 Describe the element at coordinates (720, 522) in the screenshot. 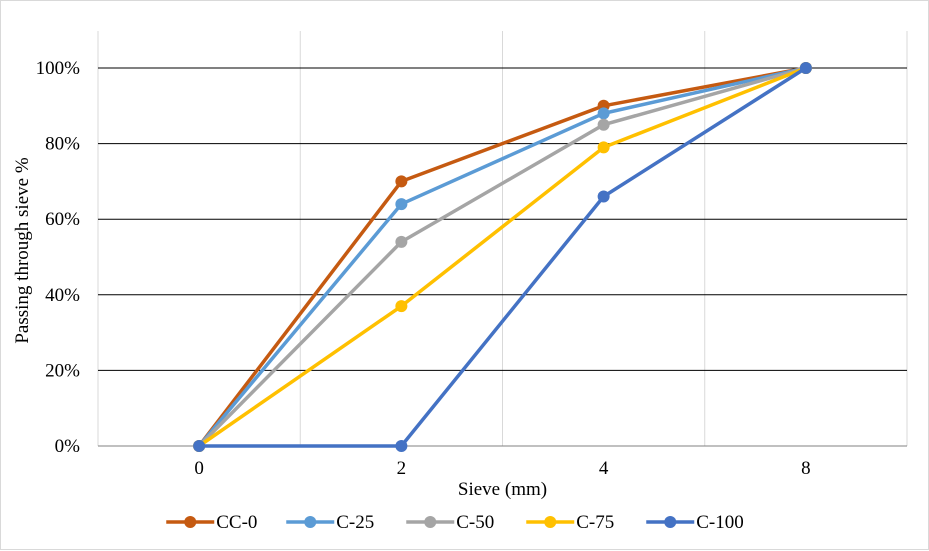

I see `legend-label: C-100` at that location.